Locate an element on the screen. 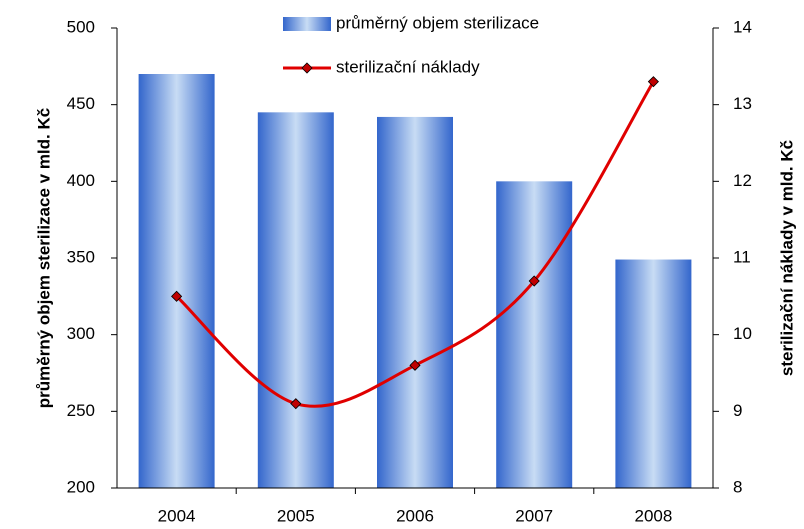 The width and height of the screenshot is (804, 529). y2-tick-label: 14 is located at coordinates (742, 26).